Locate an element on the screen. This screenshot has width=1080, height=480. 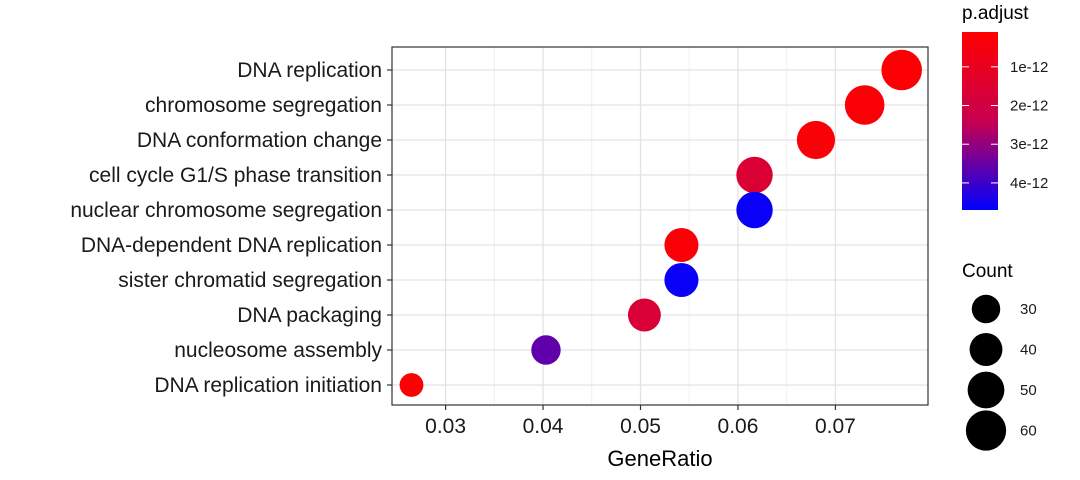
color-legend: p.adjust 1e-12 2e-12 3e-12 4e-12 is located at coordinates (1005, 106).